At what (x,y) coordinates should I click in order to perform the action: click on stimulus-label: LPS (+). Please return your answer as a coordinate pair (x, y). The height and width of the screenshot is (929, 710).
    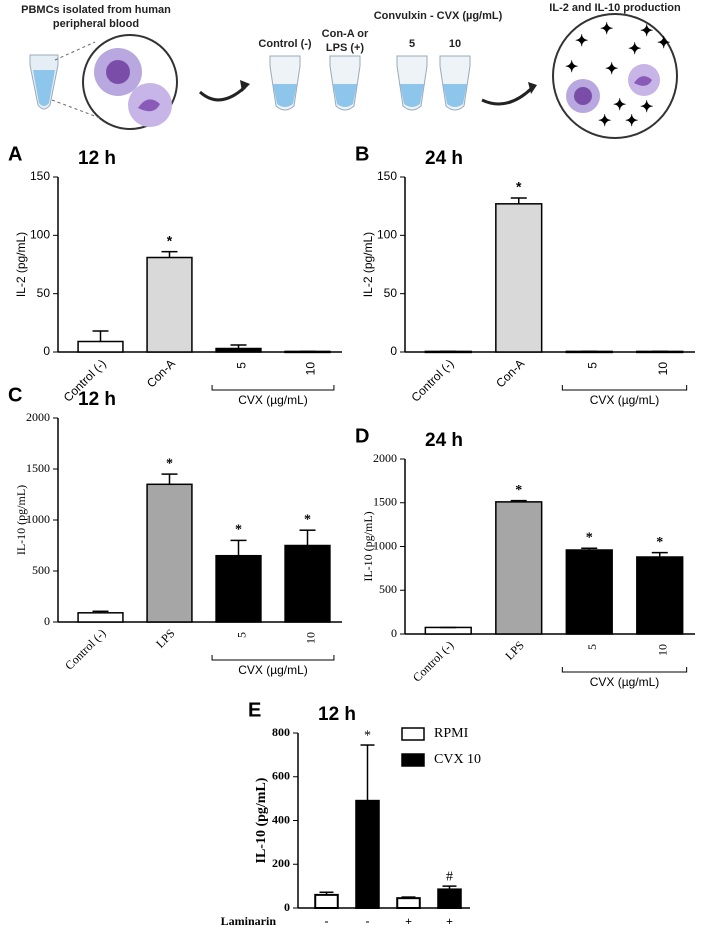
    Looking at the image, I should click on (345, 48).